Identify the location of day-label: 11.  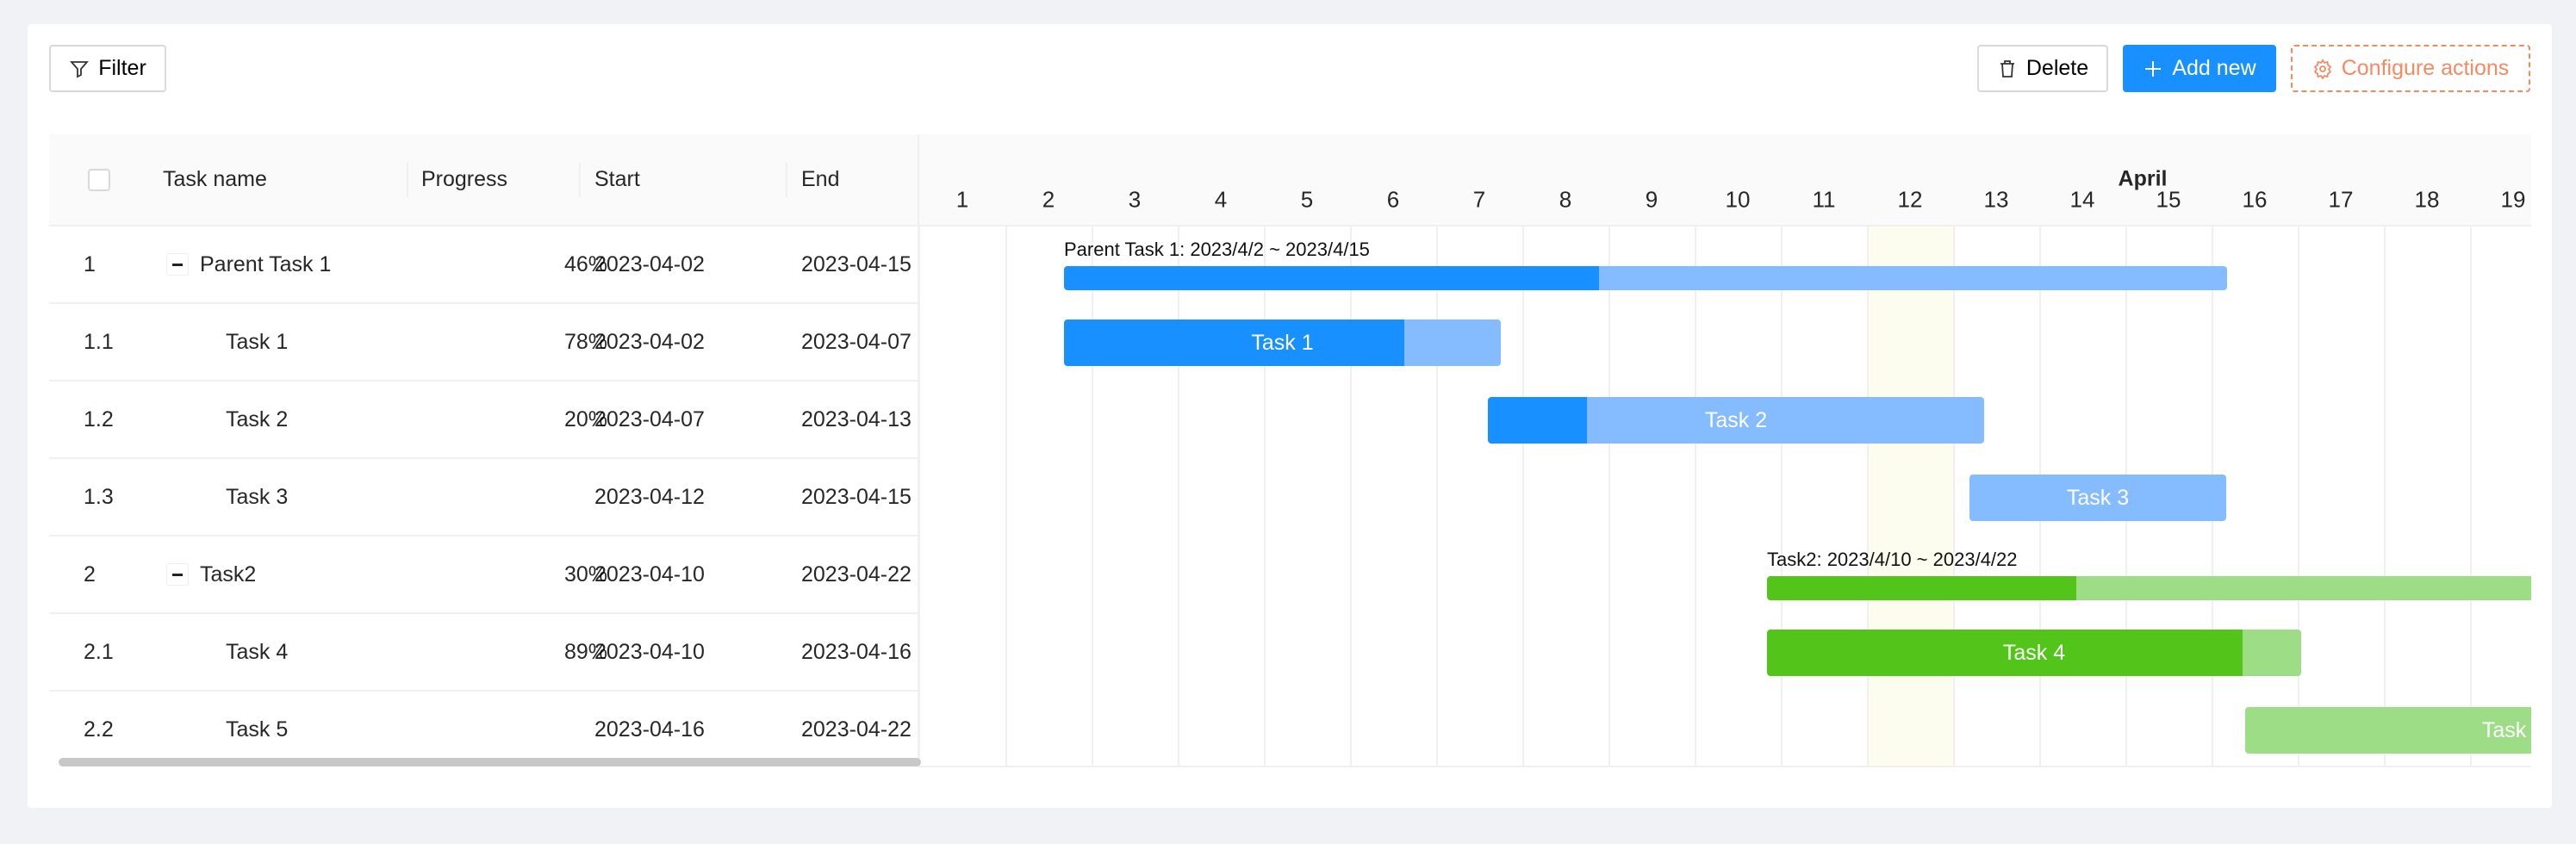
(1824, 200).